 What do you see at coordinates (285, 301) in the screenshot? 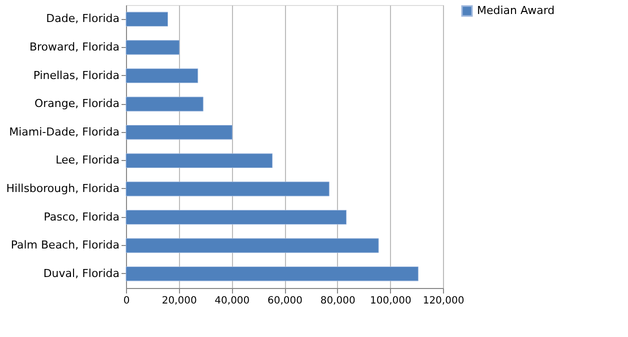
I see `x-tick-label: 60,000` at bounding box center [285, 301].